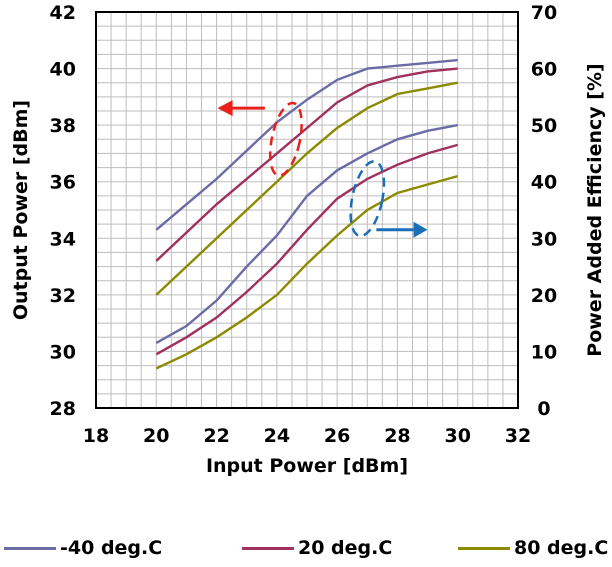  I want to click on x-tick-label: 28, so click(397, 436).